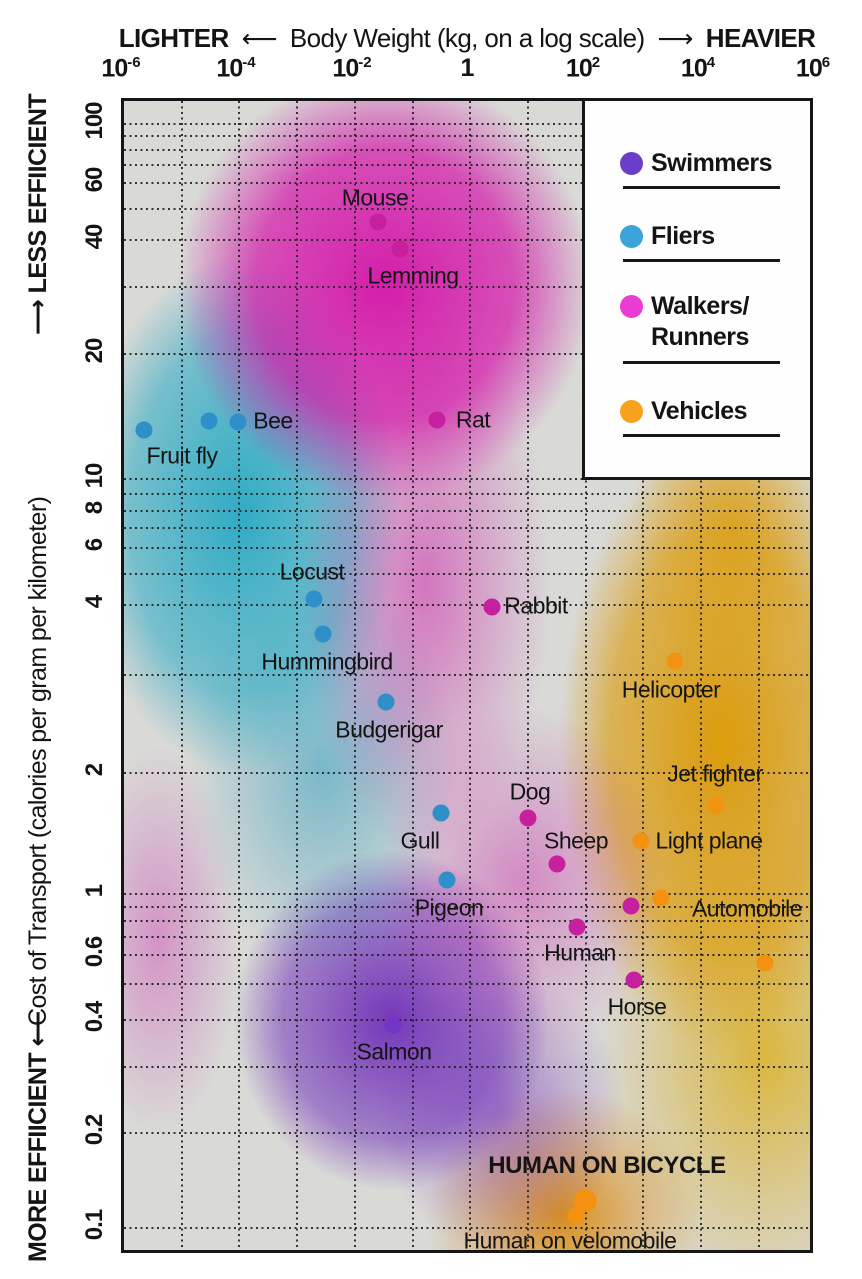 The height and width of the screenshot is (1279, 862). I want to click on x-tick-label-10-2: 10⁻², so click(352, 68).